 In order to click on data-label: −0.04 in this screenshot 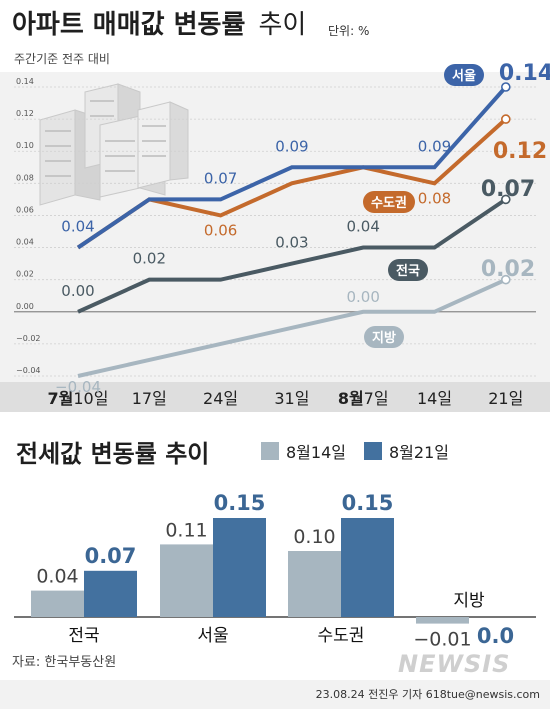, I will do `click(78, 387)`.